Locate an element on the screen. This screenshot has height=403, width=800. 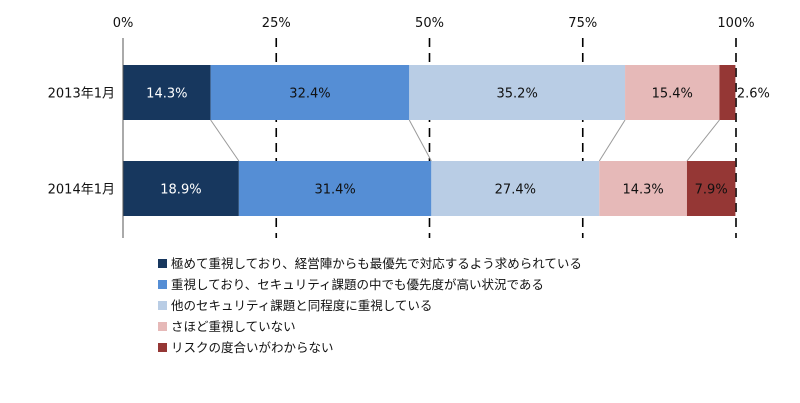
data-label: 2.6% is located at coordinates (753, 94).